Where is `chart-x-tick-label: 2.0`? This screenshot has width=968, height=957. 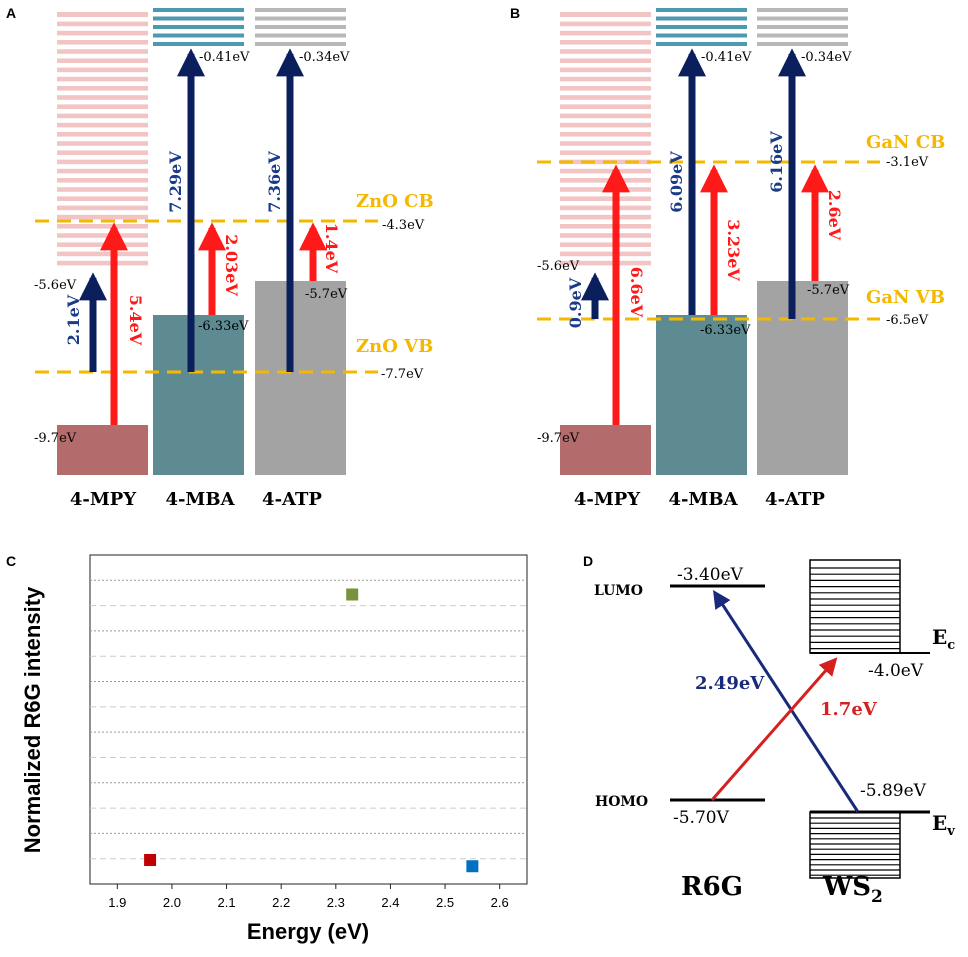
chart-x-tick-label: 2.0 is located at coordinates (172, 902).